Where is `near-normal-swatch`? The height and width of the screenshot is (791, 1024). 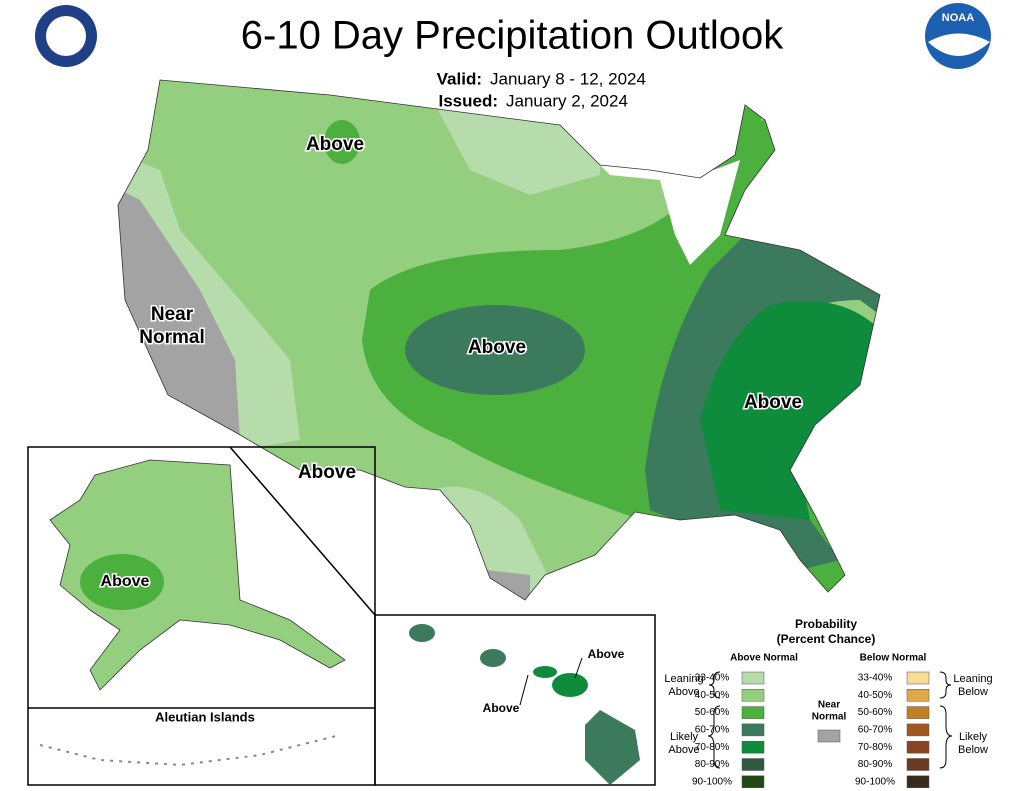 near-normal-swatch is located at coordinates (829, 736).